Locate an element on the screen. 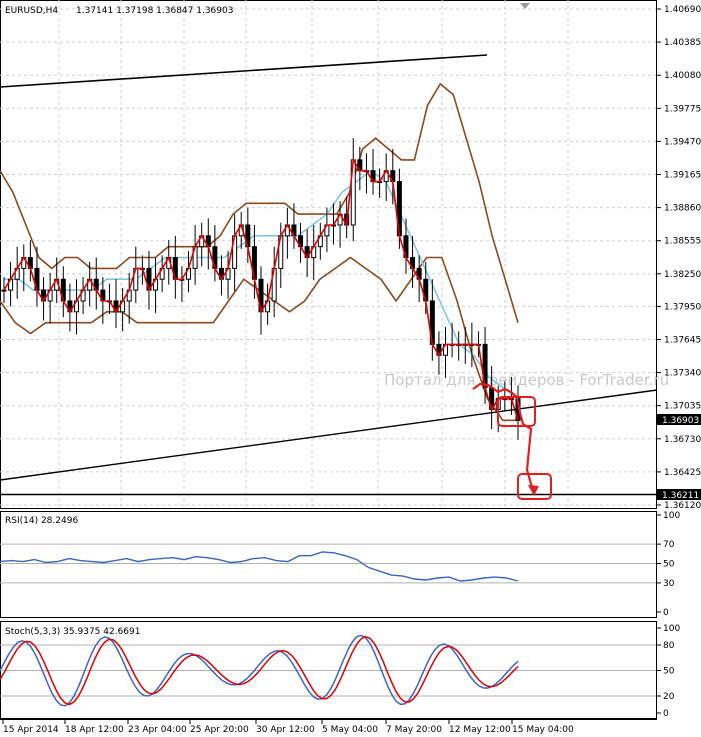 The height and width of the screenshot is (737, 701). rsi-axis: 100 70 50 30 0 is located at coordinates (668, 564).